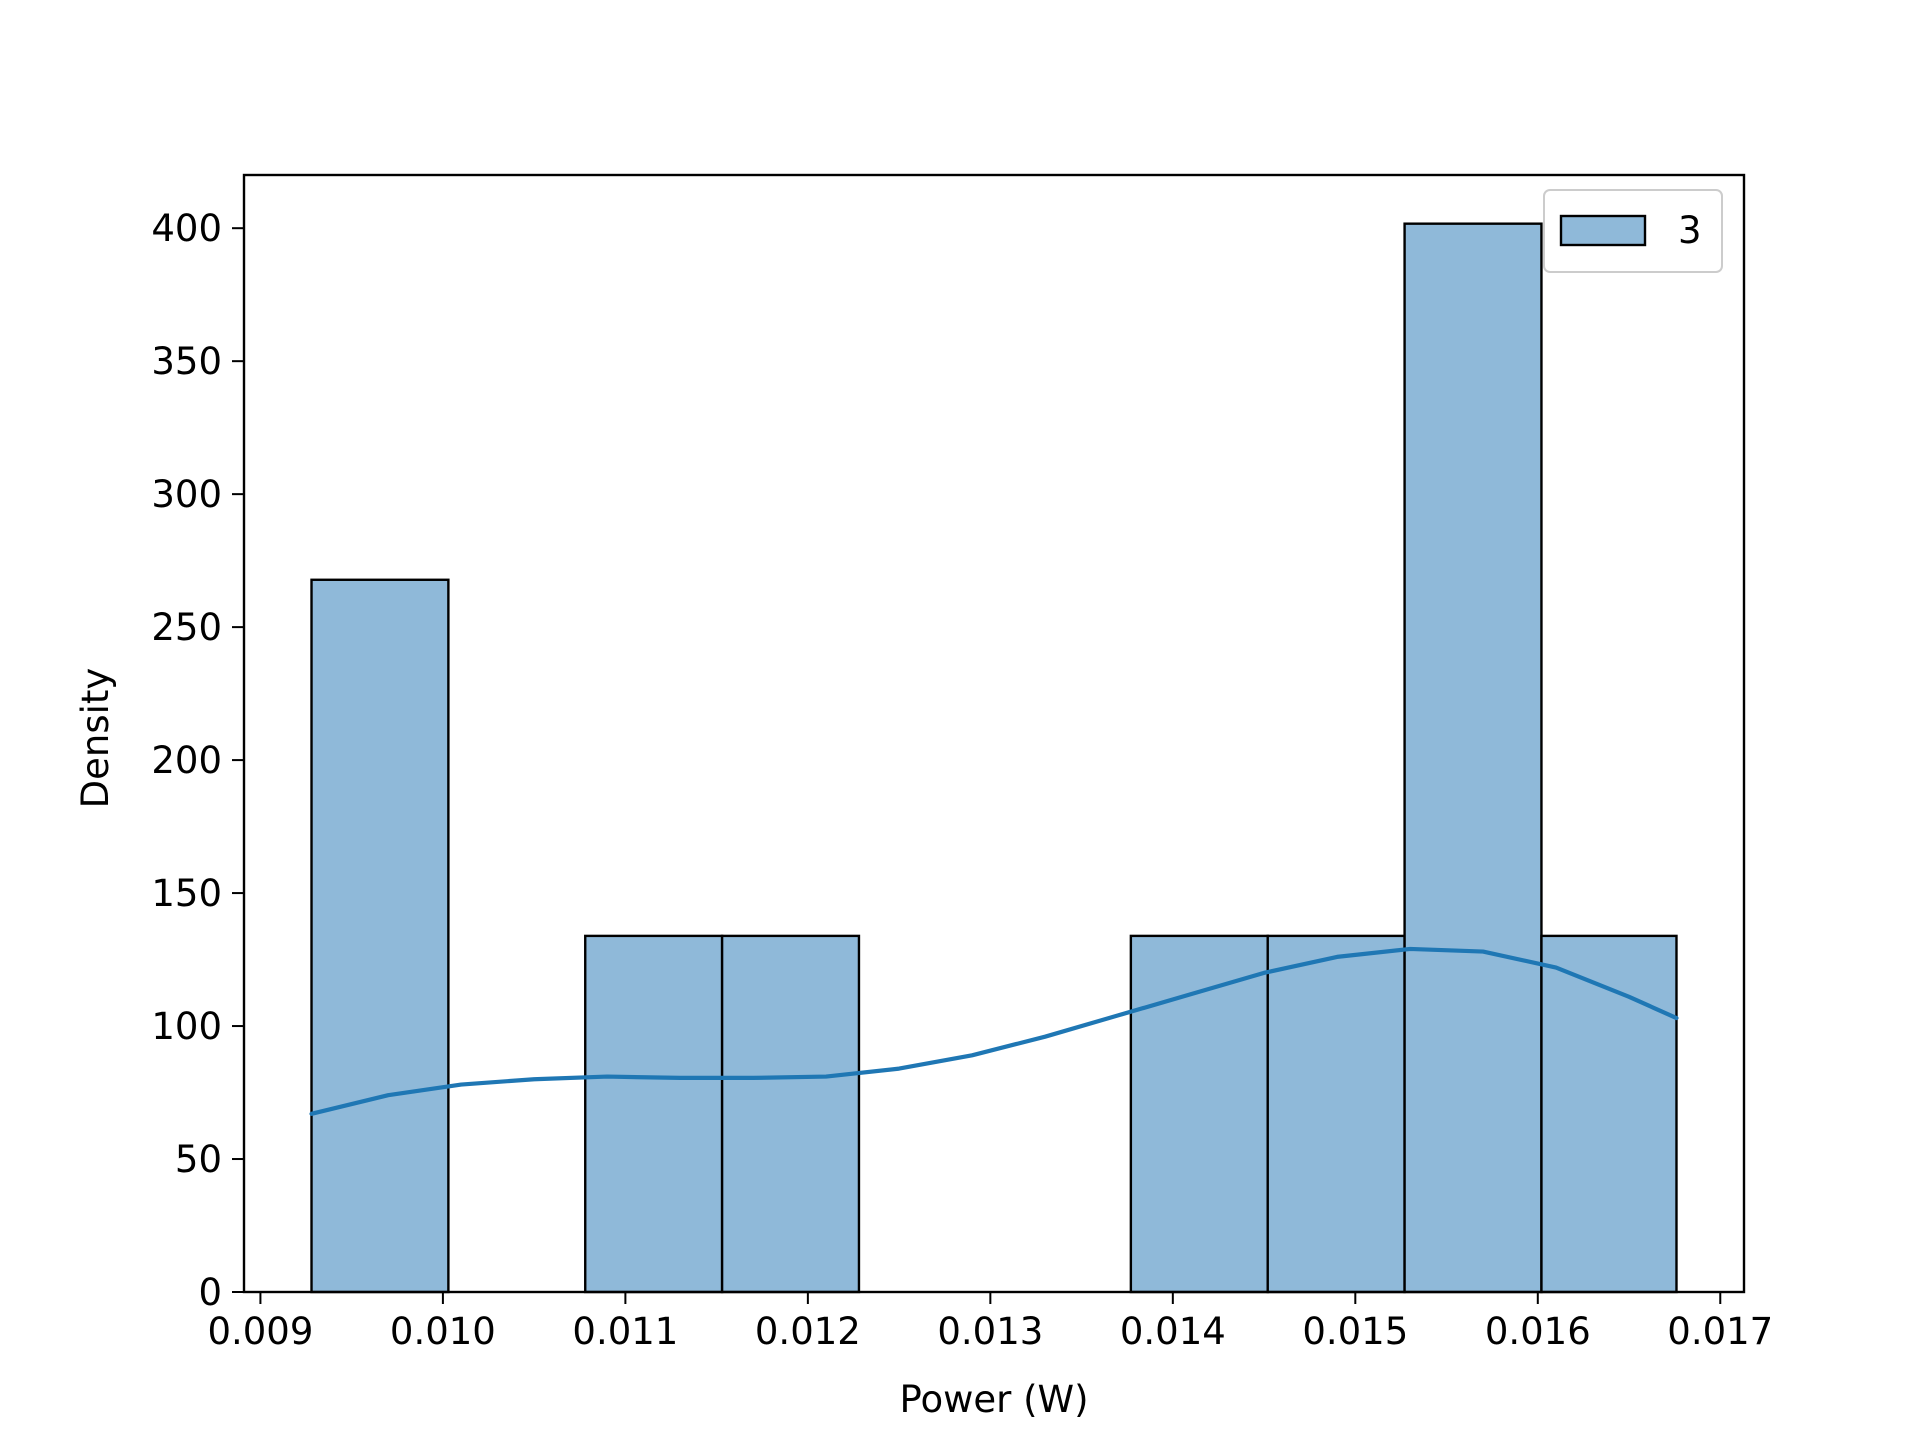 The height and width of the screenshot is (1440, 1920). I want to click on kde-layer, so click(994, 1031).